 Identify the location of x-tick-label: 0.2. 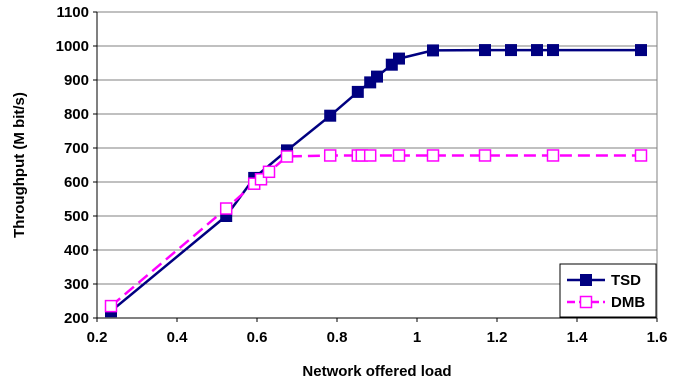
(97, 337).